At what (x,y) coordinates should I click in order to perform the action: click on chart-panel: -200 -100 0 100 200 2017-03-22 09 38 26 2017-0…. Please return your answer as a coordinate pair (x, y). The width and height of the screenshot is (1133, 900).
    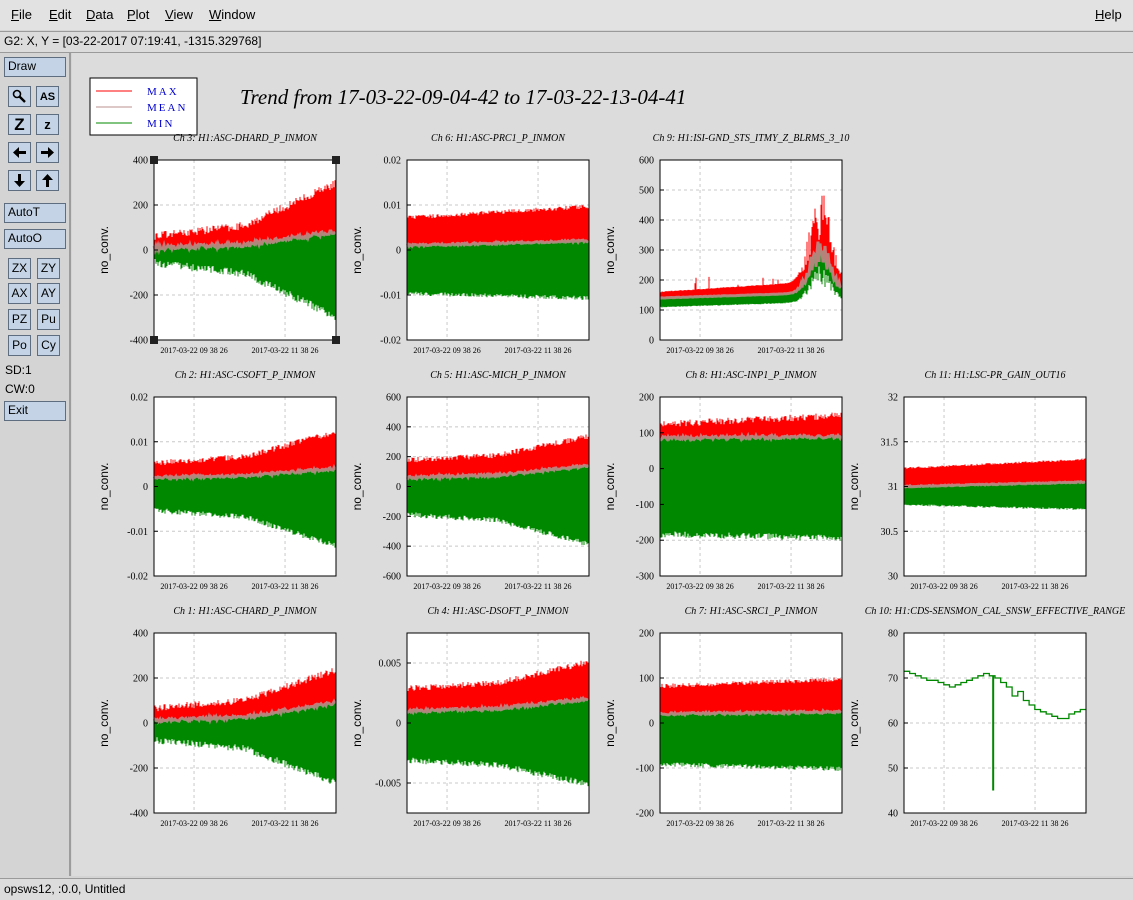
    Looking at the image, I should click on (723, 717).